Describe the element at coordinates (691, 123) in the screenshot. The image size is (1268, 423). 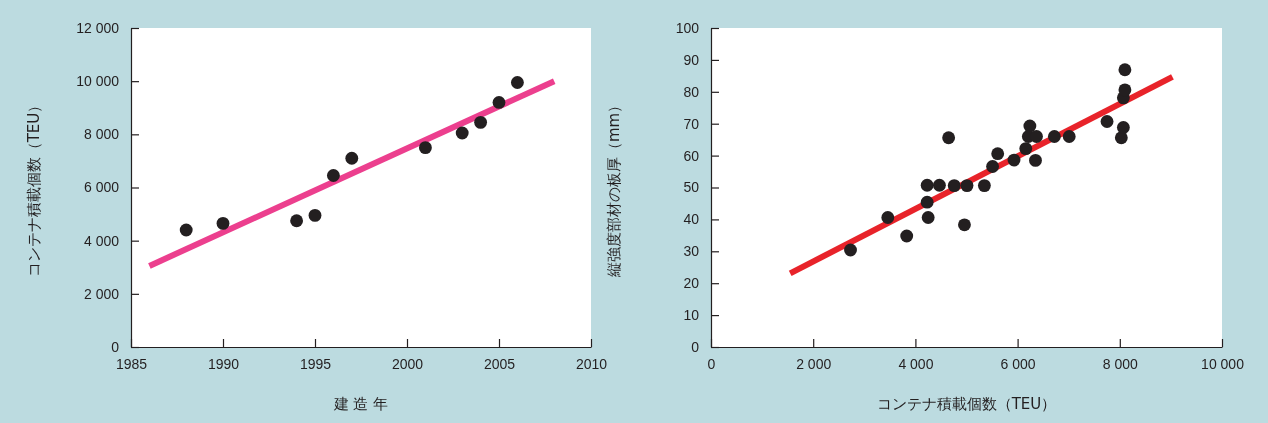
I see `y-tick-label: 70` at that location.